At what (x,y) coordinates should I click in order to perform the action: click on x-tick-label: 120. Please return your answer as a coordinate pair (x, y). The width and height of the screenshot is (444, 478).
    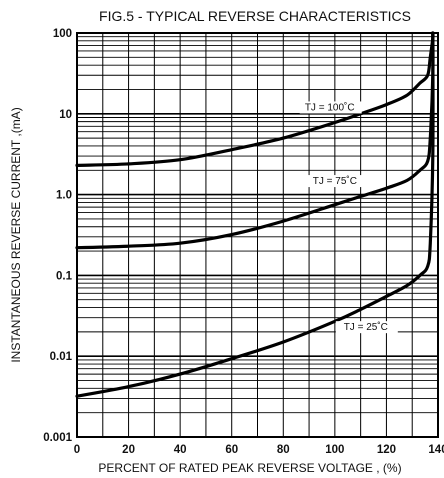
    Looking at the image, I should click on (386, 450).